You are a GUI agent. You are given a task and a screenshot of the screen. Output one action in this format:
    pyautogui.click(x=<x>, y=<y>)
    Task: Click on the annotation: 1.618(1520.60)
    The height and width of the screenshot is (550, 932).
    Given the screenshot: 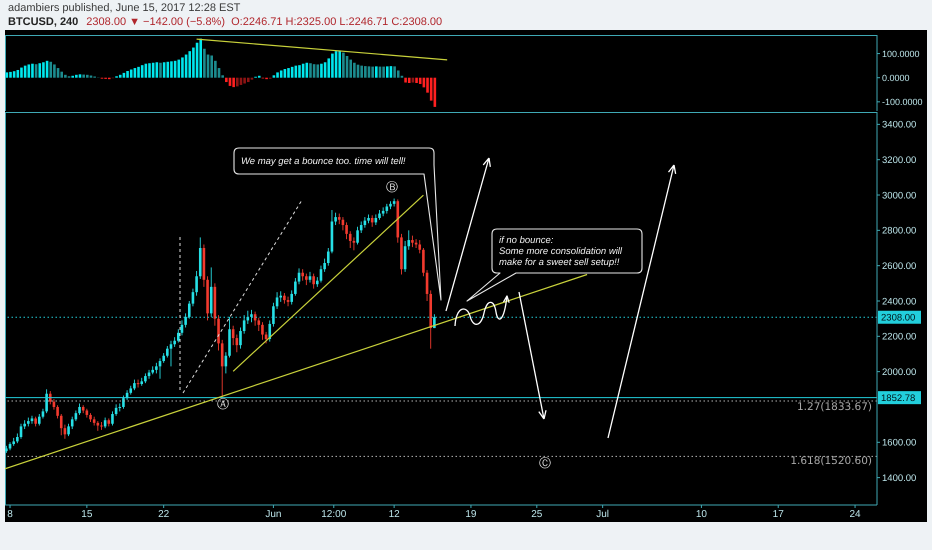 What is the action you would take?
    pyautogui.click(x=831, y=461)
    